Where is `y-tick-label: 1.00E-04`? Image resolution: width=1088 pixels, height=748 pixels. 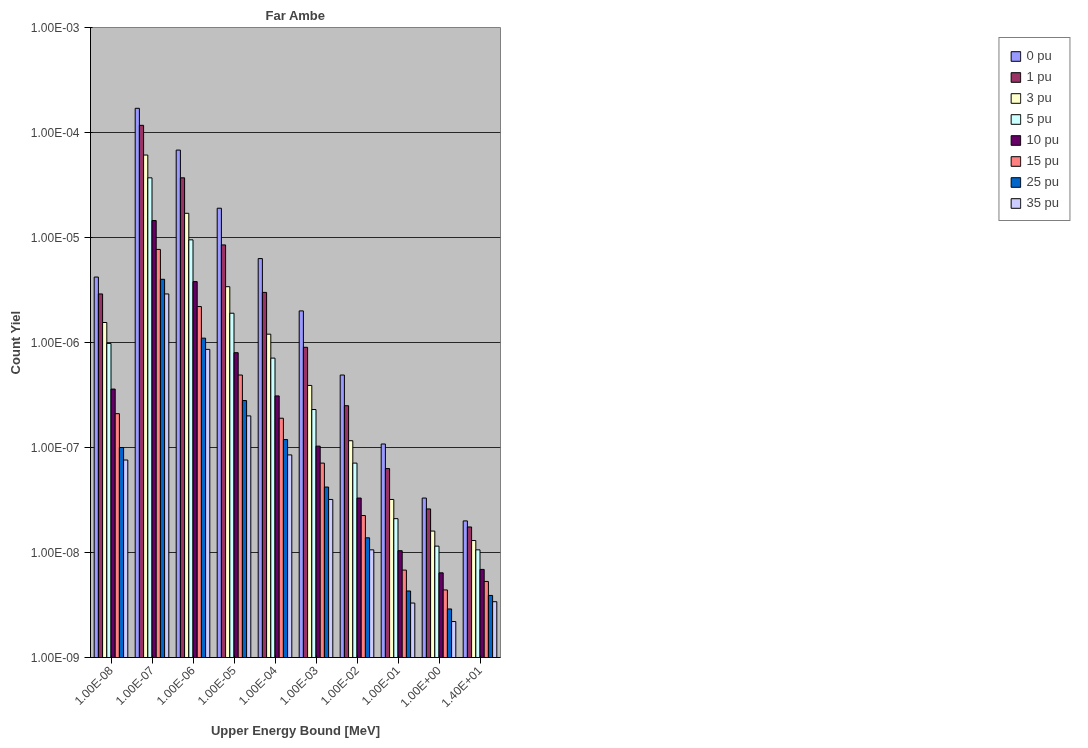 y-tick-label: 1.00E-04 is located at coordinates (55, 132).